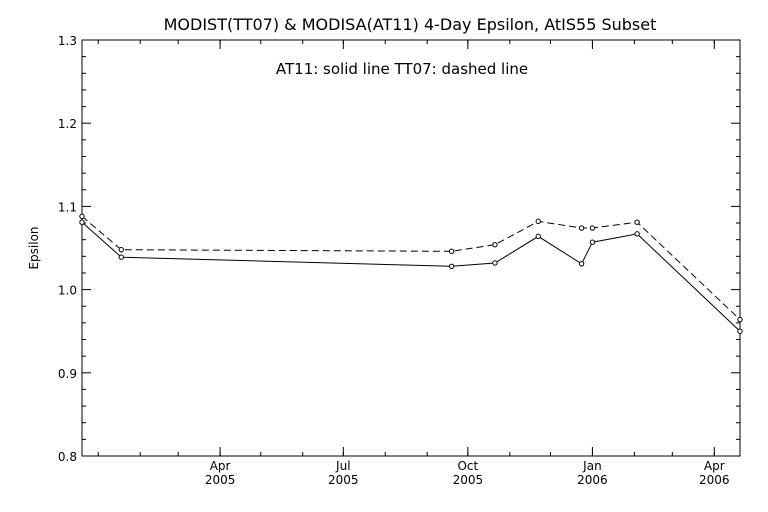  What do you see at coordinates (67, 124) in the screenshot?
I see `y-tick-label: 1.2` at bounding box center [67, 124].